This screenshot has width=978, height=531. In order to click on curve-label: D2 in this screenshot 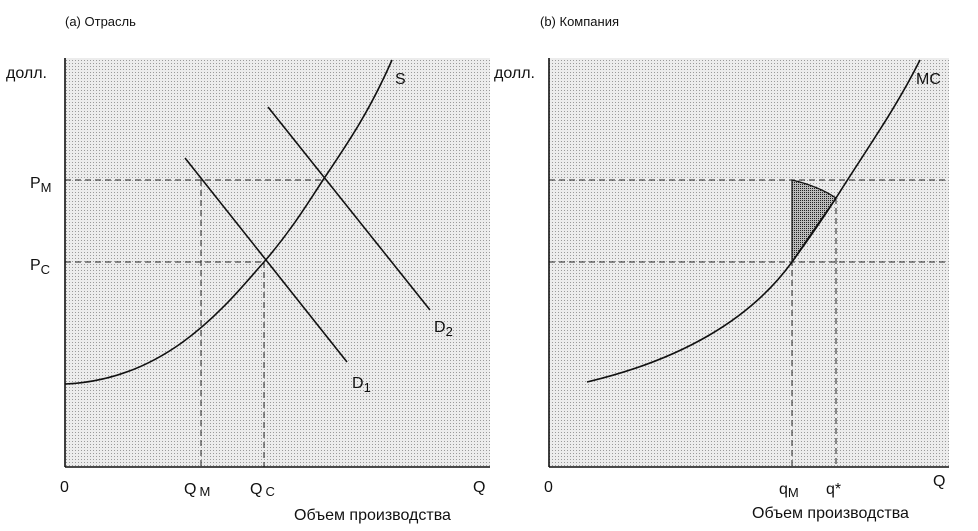, I will do `click(443, 329)`.